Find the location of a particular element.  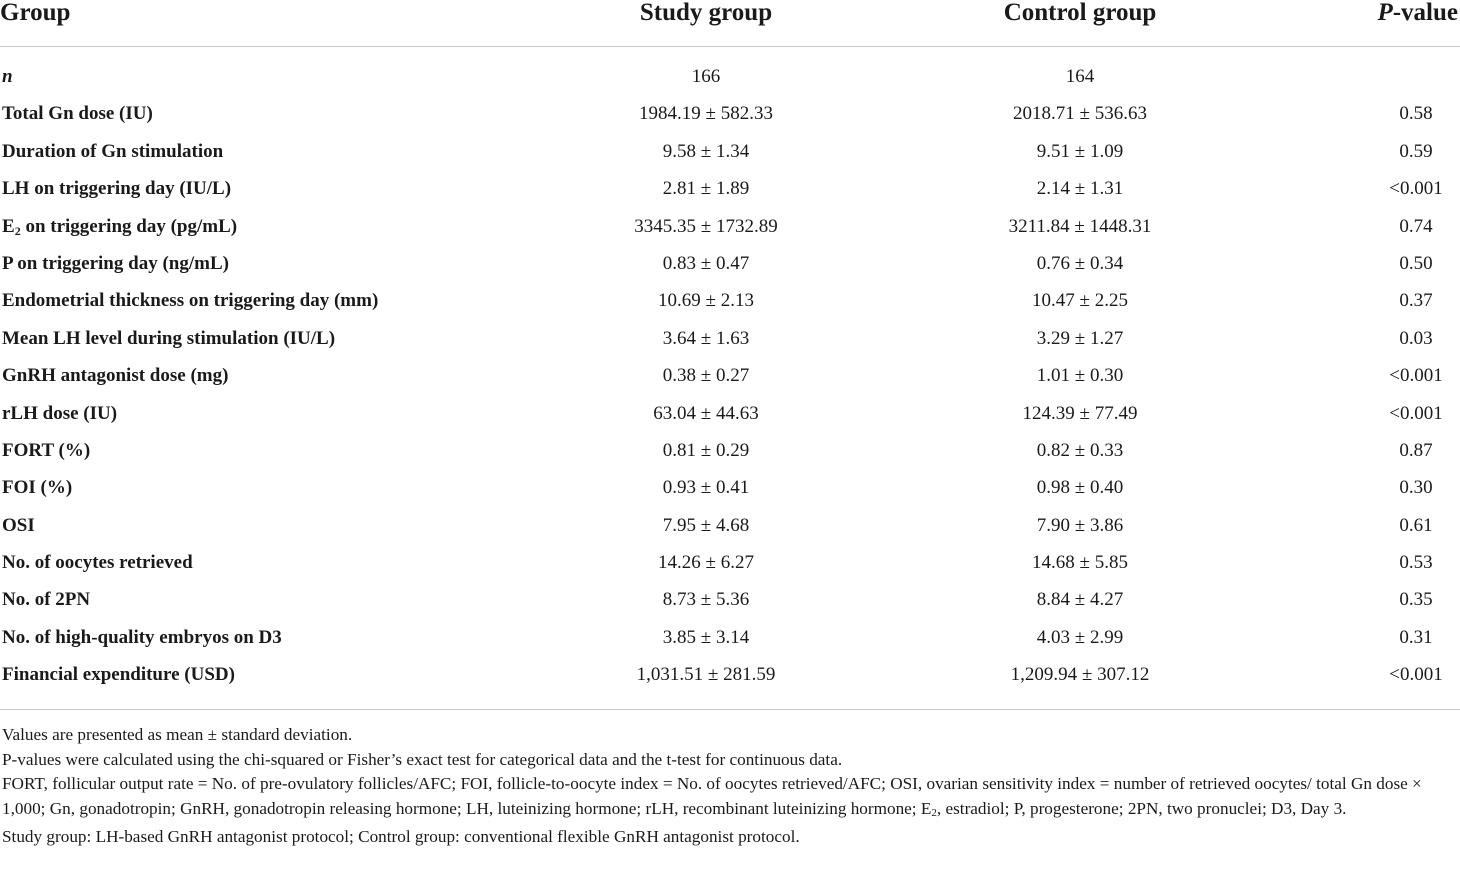

row-label: P on triggering day (ng/mL) is located at coordinates (115, 263).